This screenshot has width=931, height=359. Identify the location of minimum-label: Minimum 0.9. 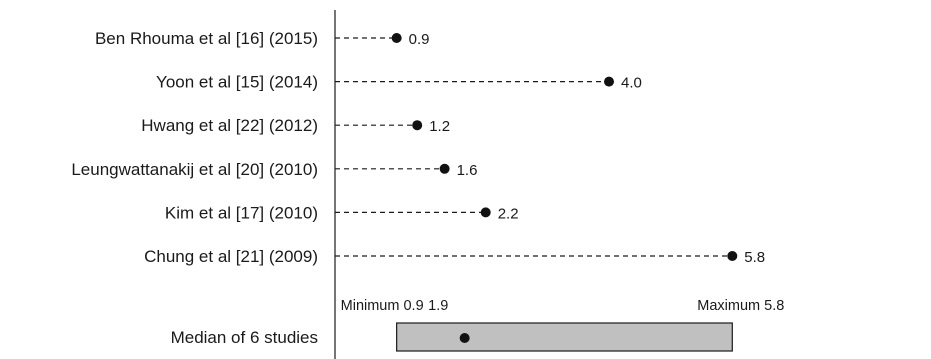
(382, 306).